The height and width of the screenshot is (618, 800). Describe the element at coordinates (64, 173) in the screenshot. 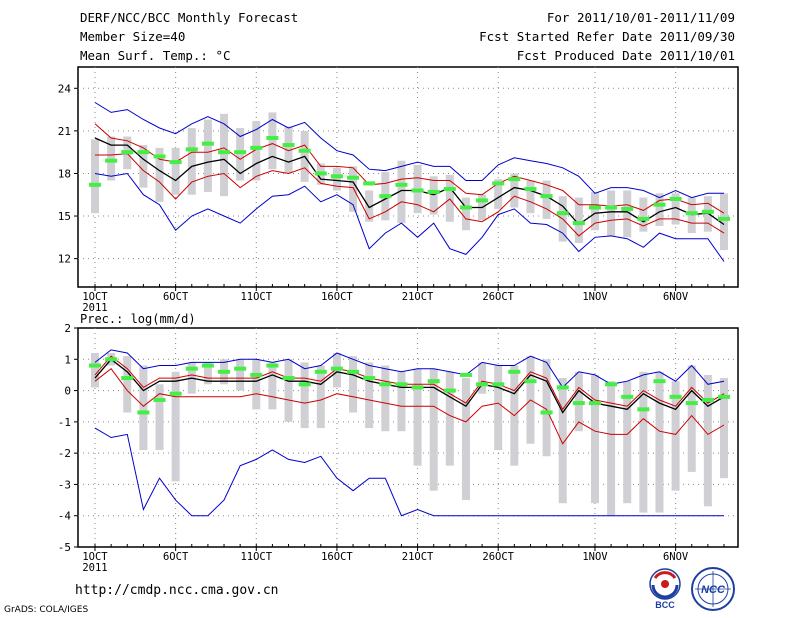

I see `y-tick-label: 18` at that location.